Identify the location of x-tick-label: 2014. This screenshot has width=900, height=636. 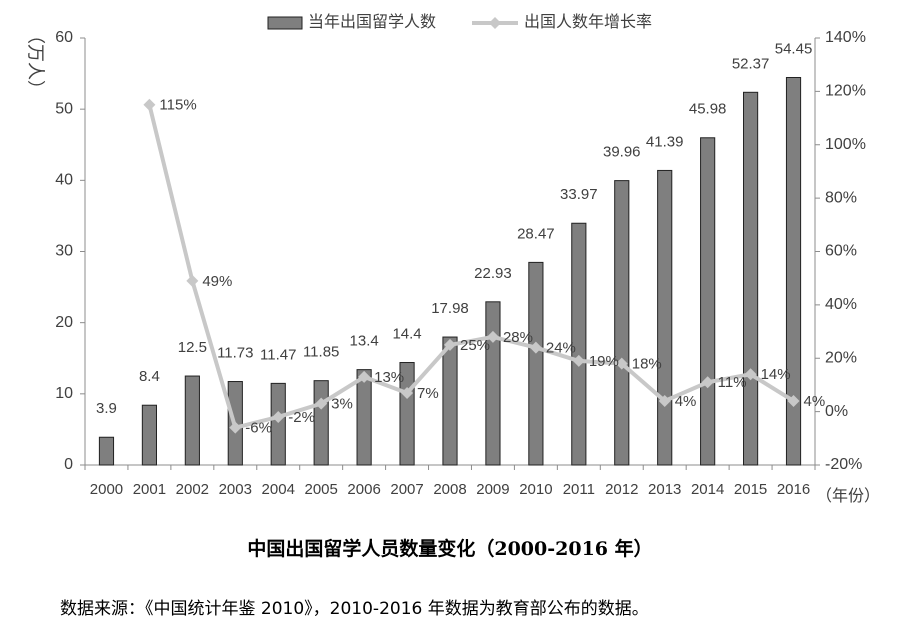
(707, 489).